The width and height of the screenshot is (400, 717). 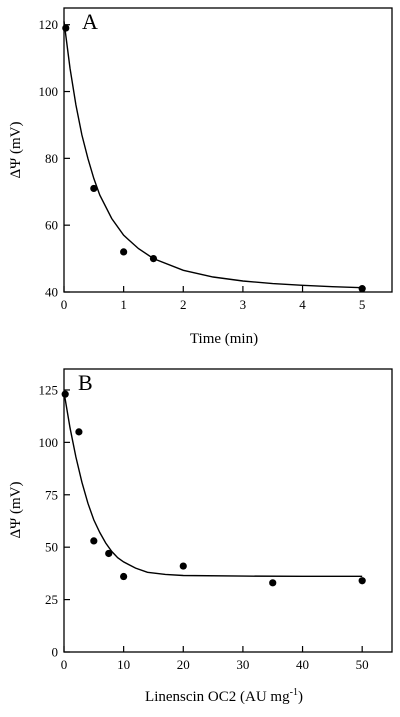 What do you see at coordinates (49, 24) in the screenshot?
I see `y-tick-label: 120` at bounding box center [49, 24].